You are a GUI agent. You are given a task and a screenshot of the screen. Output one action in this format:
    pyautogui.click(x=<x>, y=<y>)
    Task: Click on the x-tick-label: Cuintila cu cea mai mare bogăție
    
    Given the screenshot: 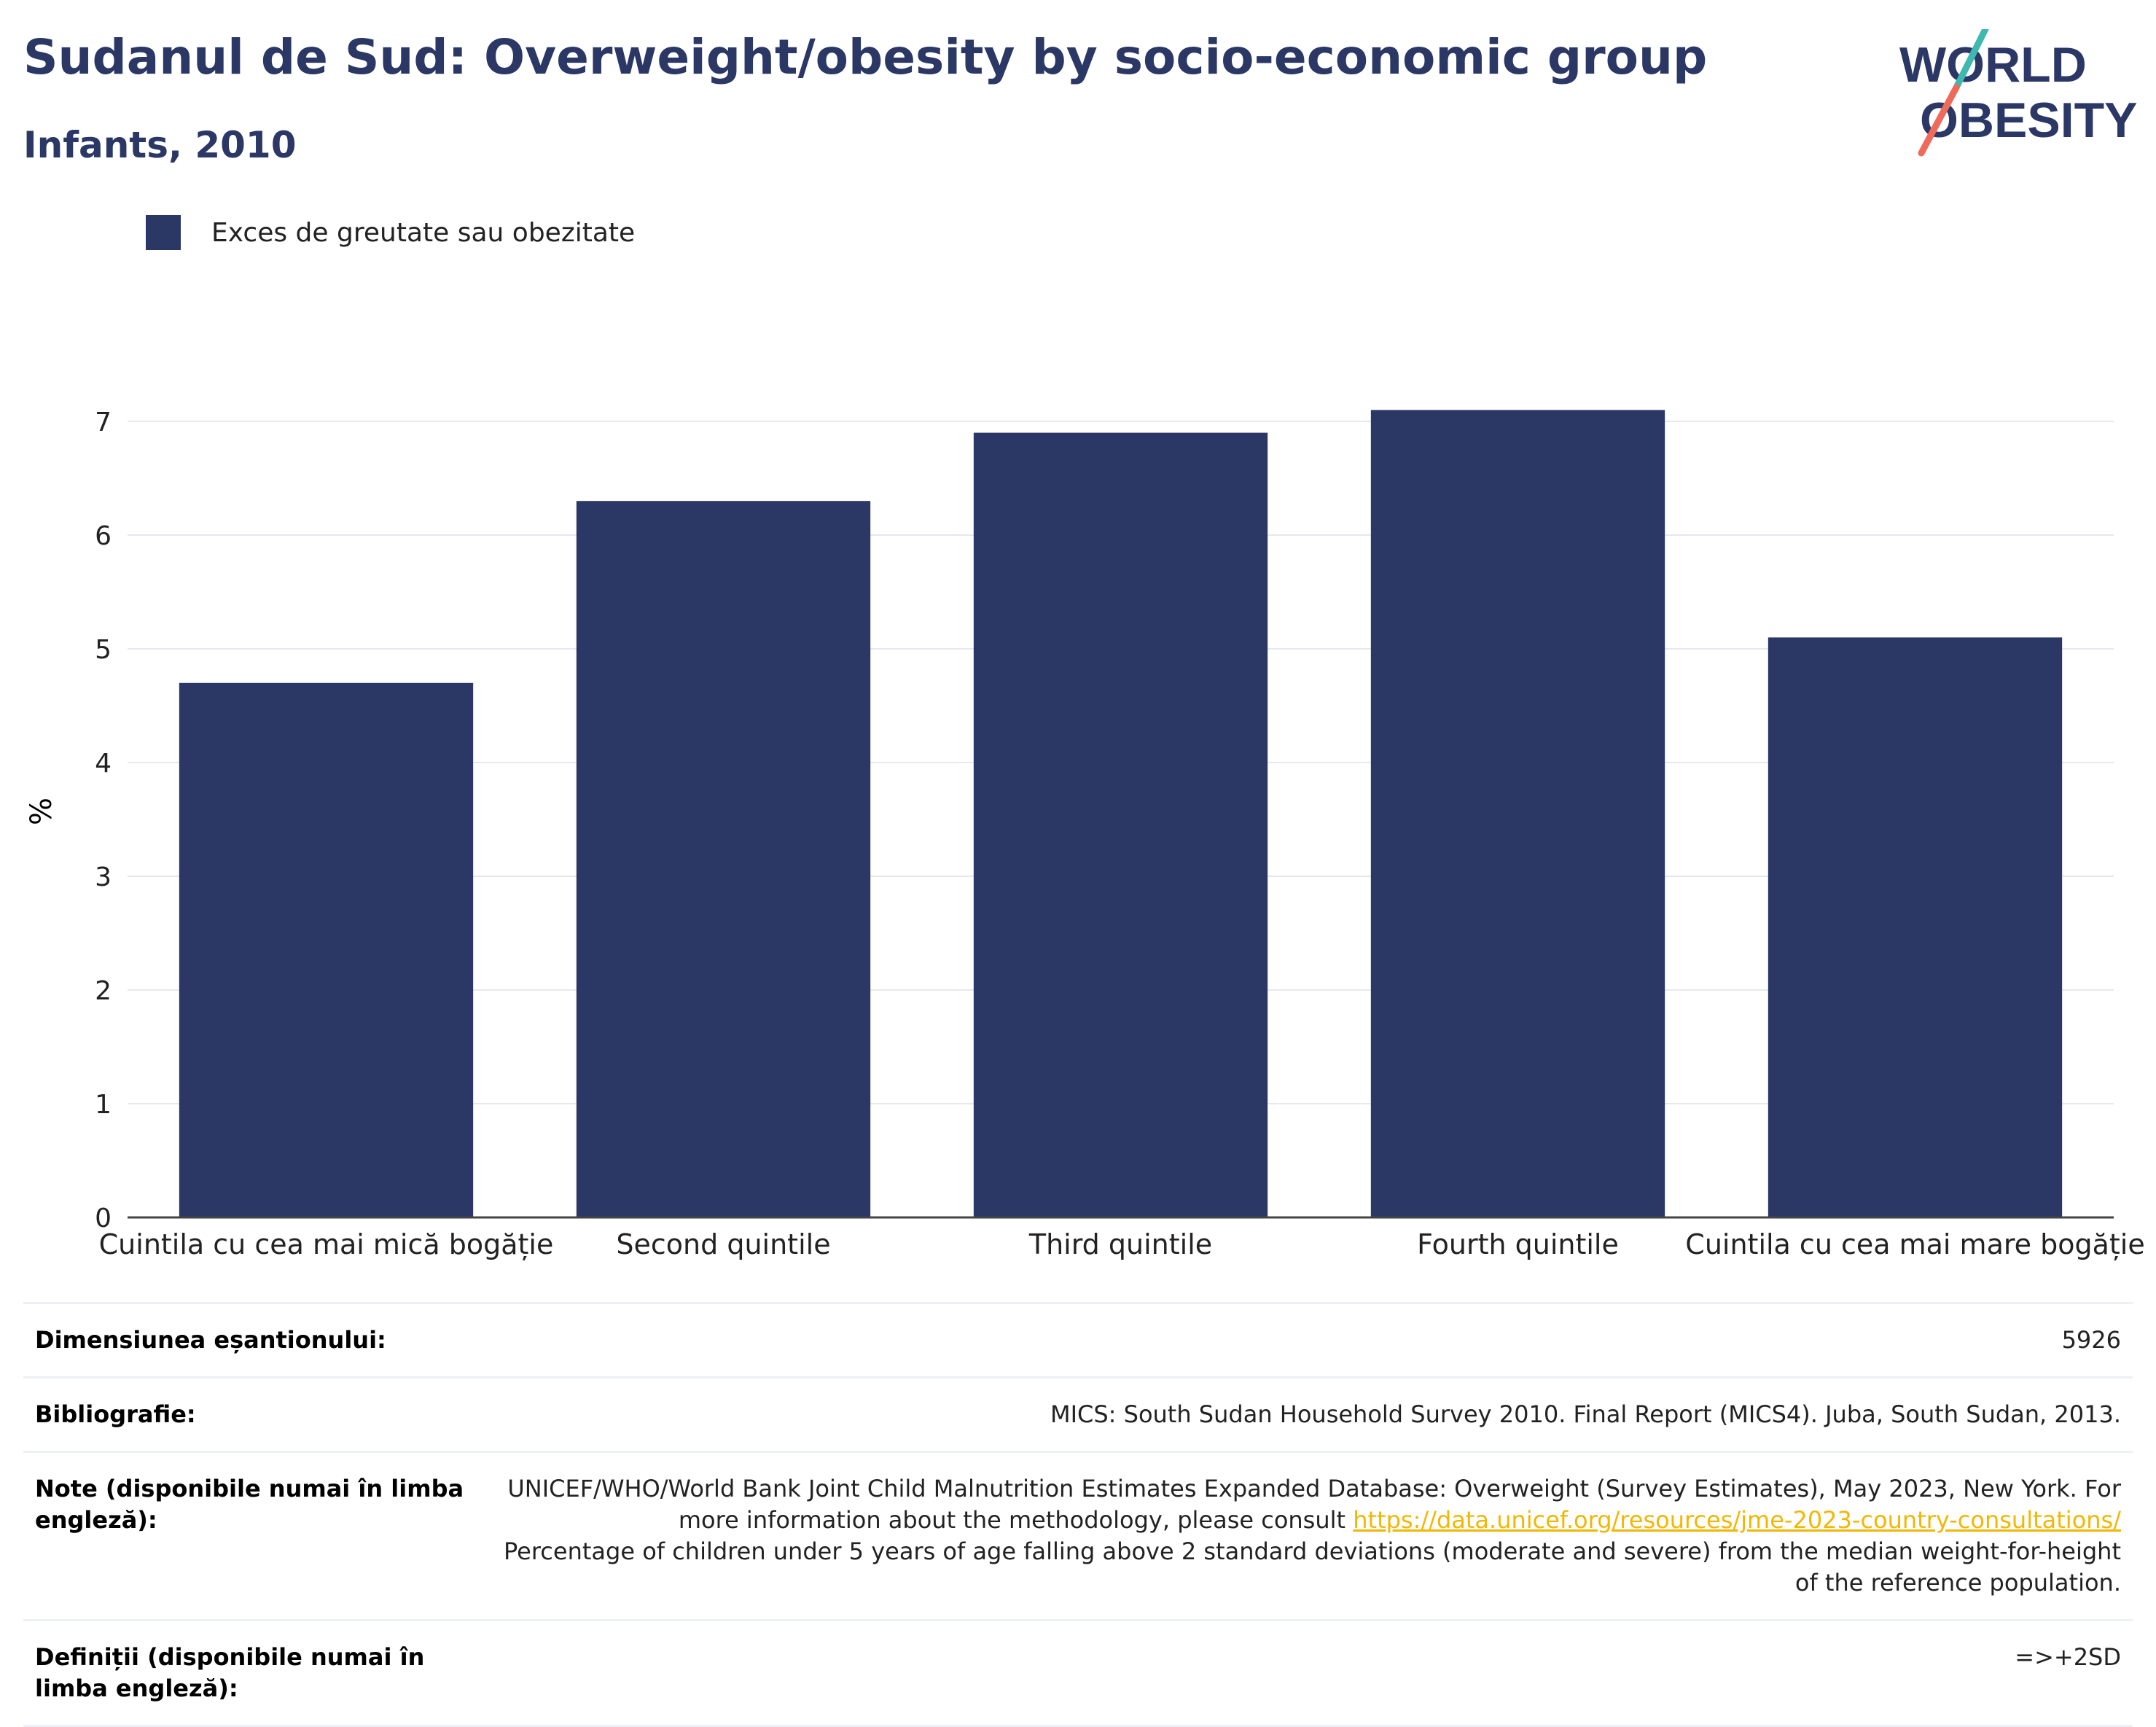 What is the action you would take?
    pyautogui.click(x=1915, y=1244)
    